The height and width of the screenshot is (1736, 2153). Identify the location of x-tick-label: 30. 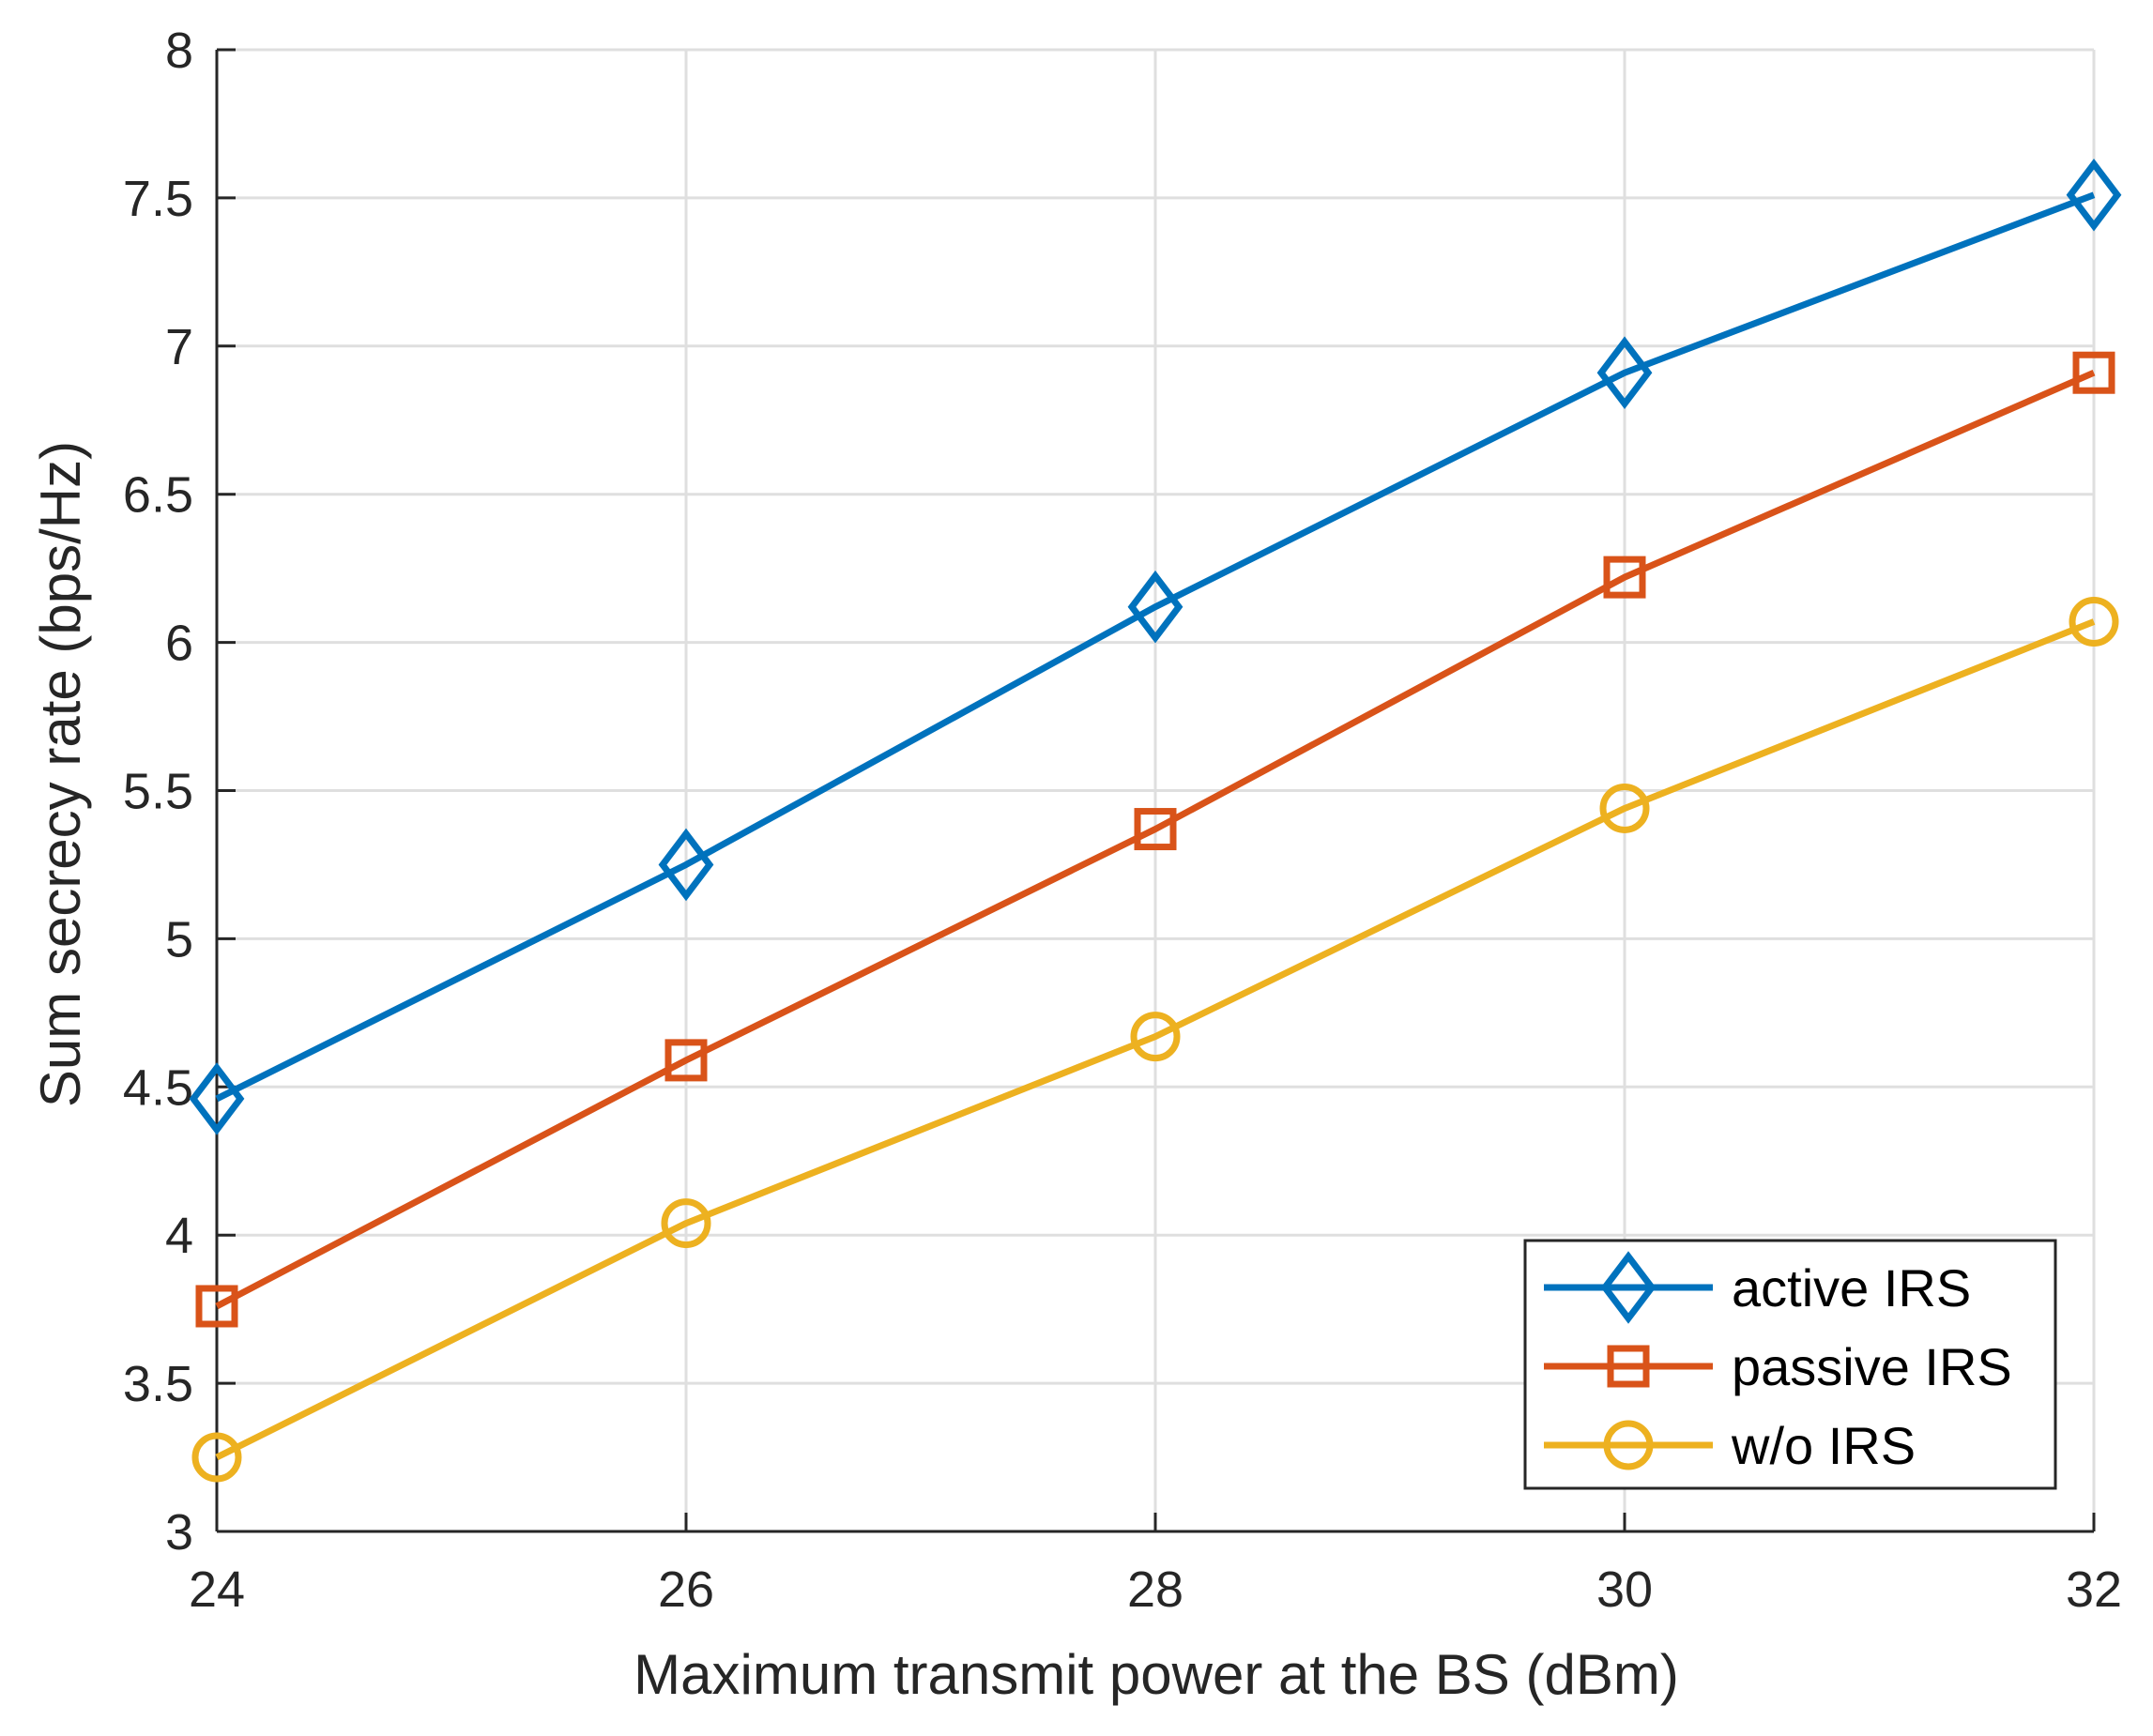
(1624, 1589).